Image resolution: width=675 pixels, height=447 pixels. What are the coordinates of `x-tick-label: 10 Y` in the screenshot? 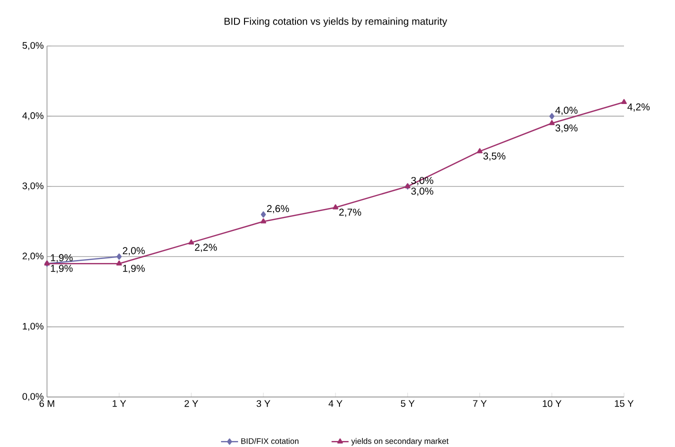 It's located at (552, 403).